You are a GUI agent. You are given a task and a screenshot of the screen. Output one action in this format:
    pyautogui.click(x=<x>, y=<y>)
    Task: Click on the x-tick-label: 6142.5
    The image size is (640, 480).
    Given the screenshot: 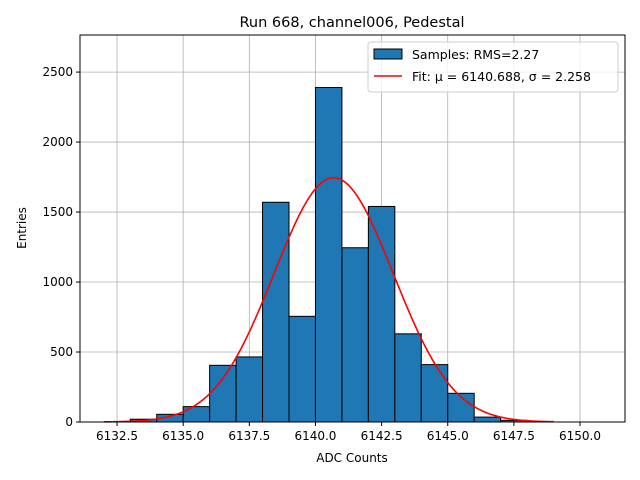 What is the action you would take?
    pyautogui.click(x=382, y=436)
    